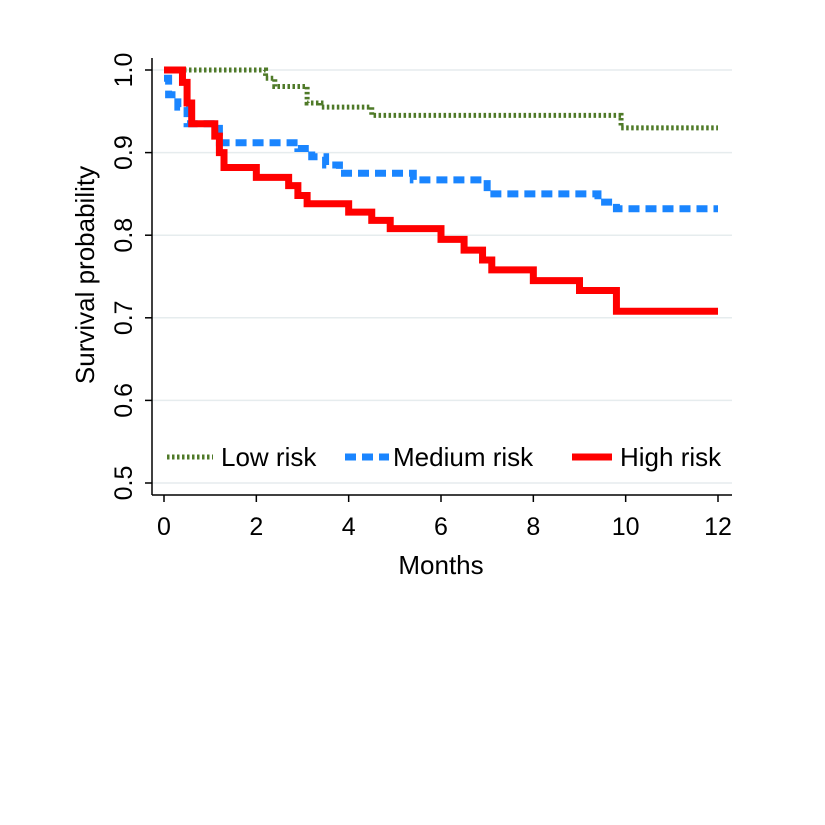 The height and width of the screenshot is (825, 825). Describe the element at coordinates (124, 152) in the screenshot. I see `y-tick-label-4: 0.9` at that location.